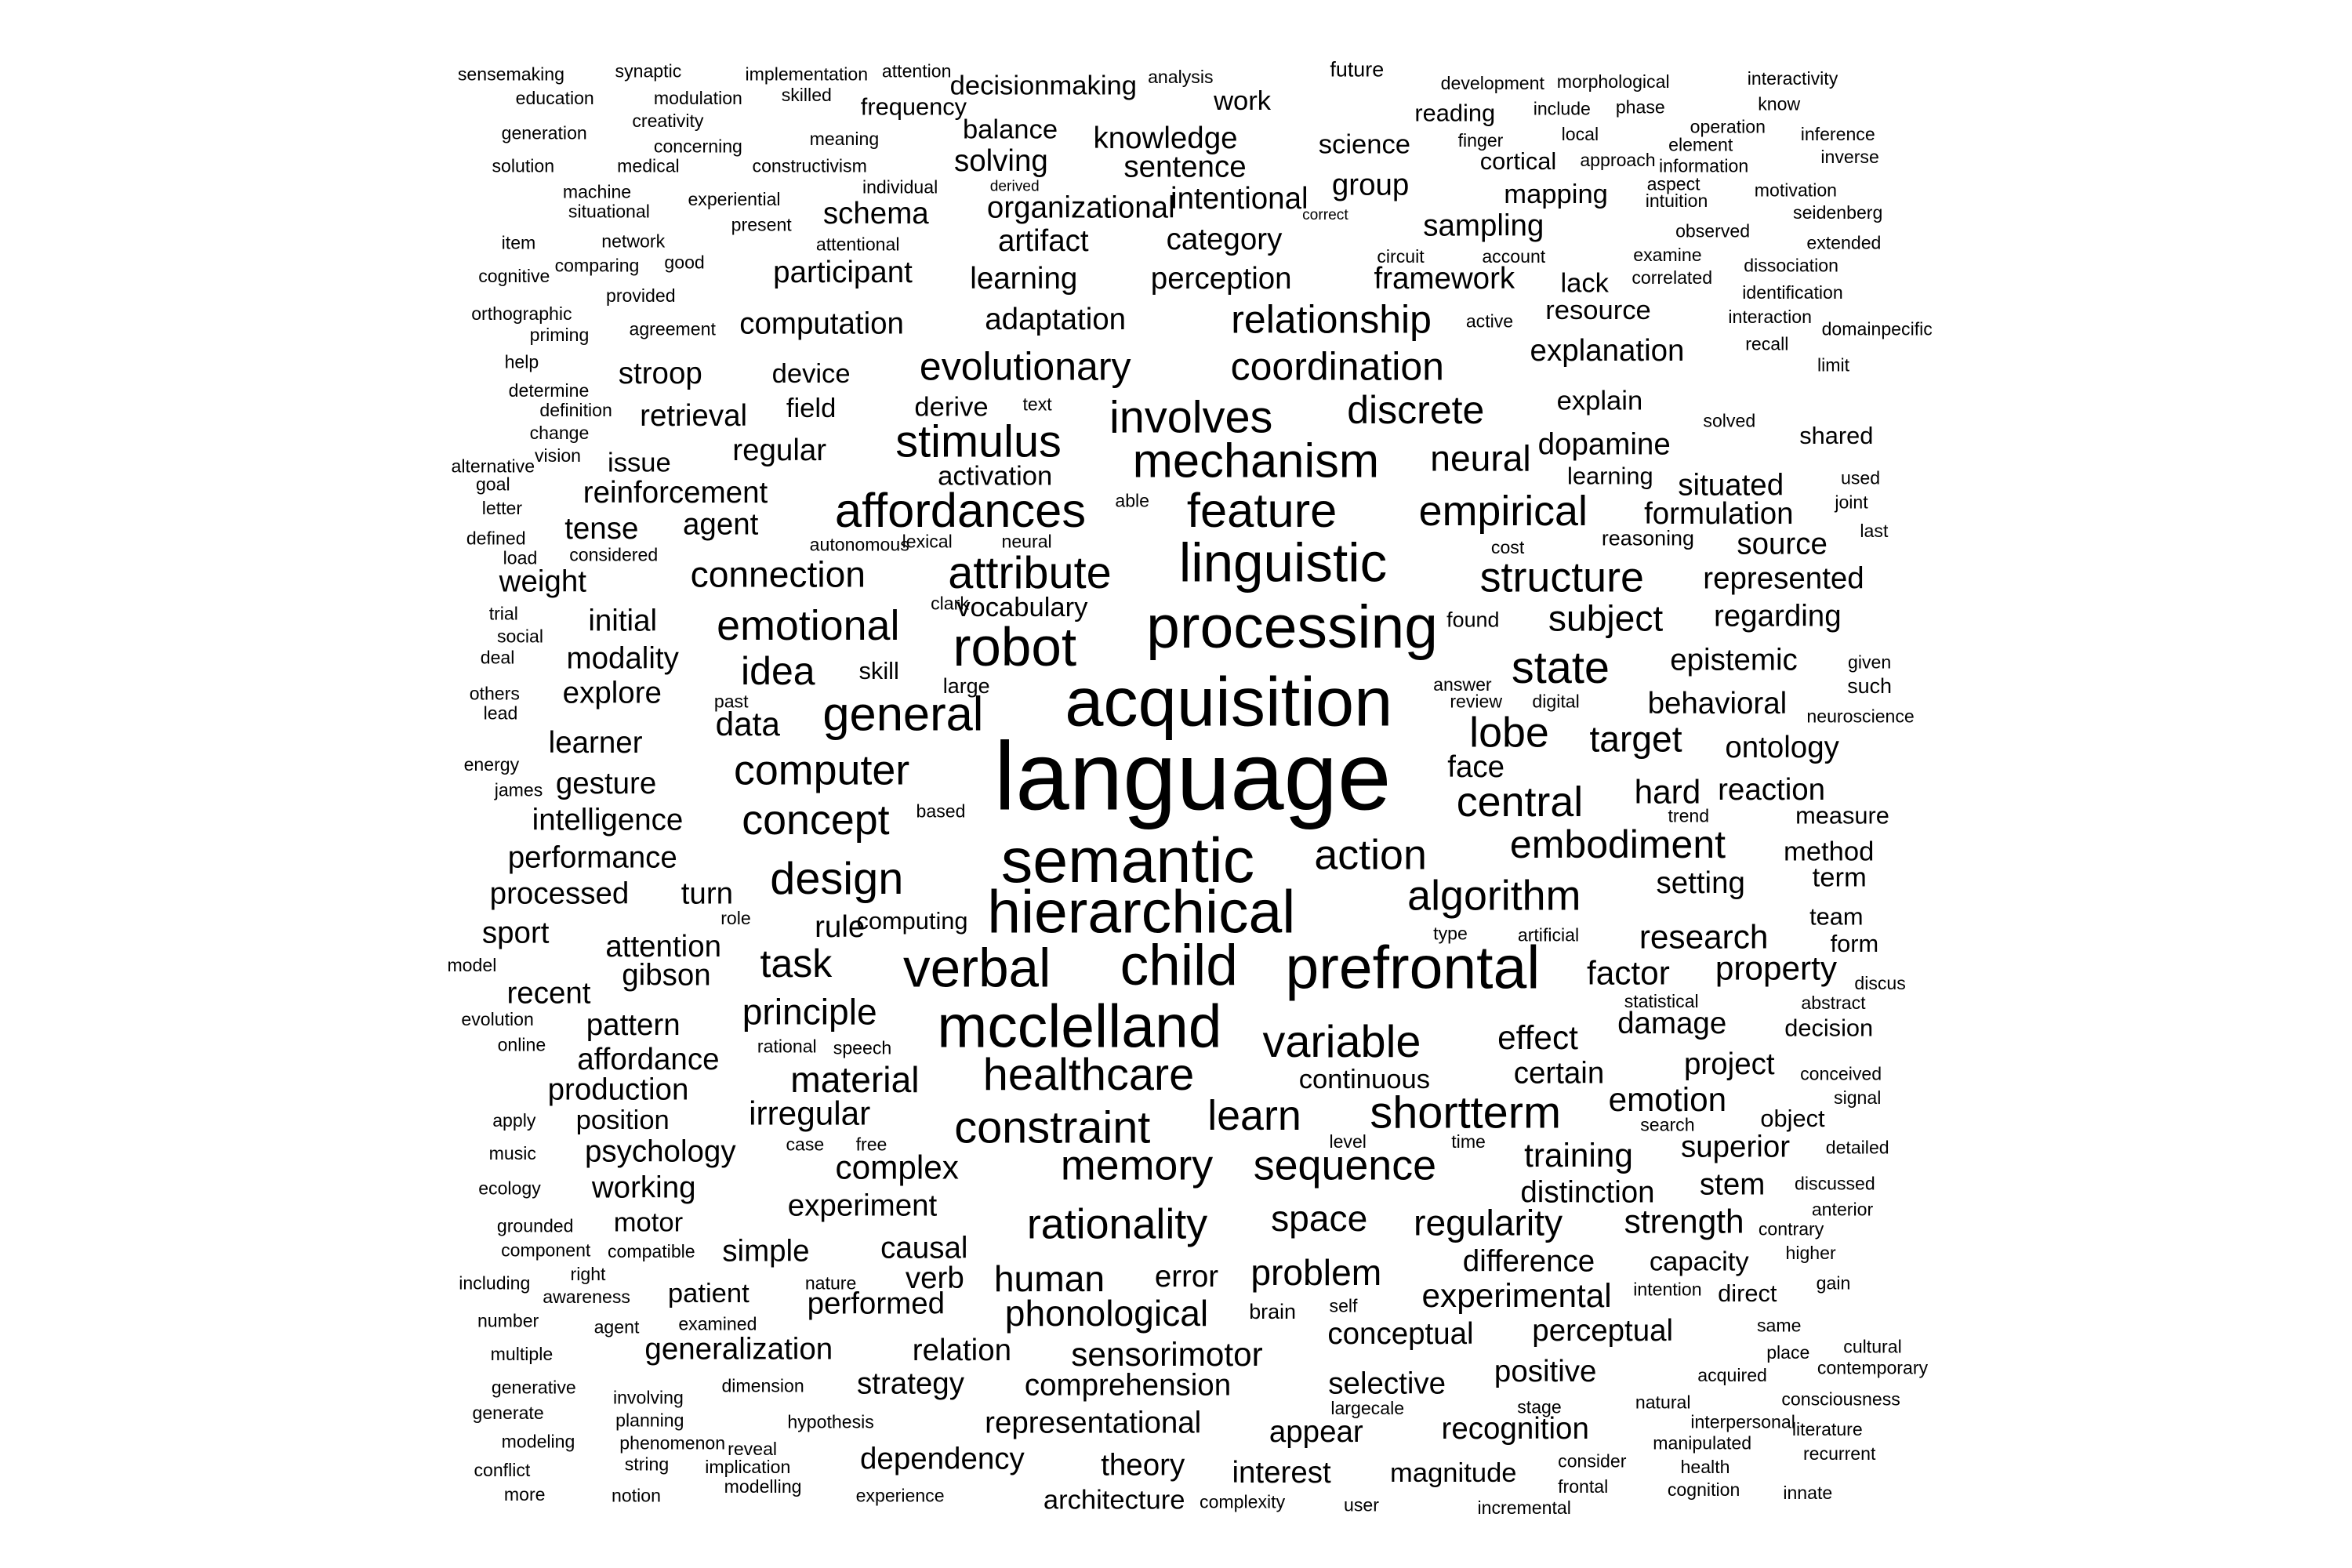  What do you see at coordinates (1837, 212) in the screenshot?
I see `word-seidenberg: seidenberg` at bounding box center [1837, 212].